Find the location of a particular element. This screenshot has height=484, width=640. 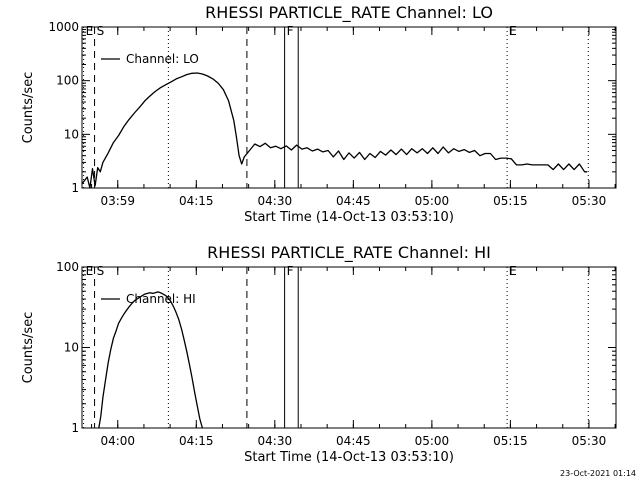

legend-label: Channel: HI is located at coordinates (161, 299).